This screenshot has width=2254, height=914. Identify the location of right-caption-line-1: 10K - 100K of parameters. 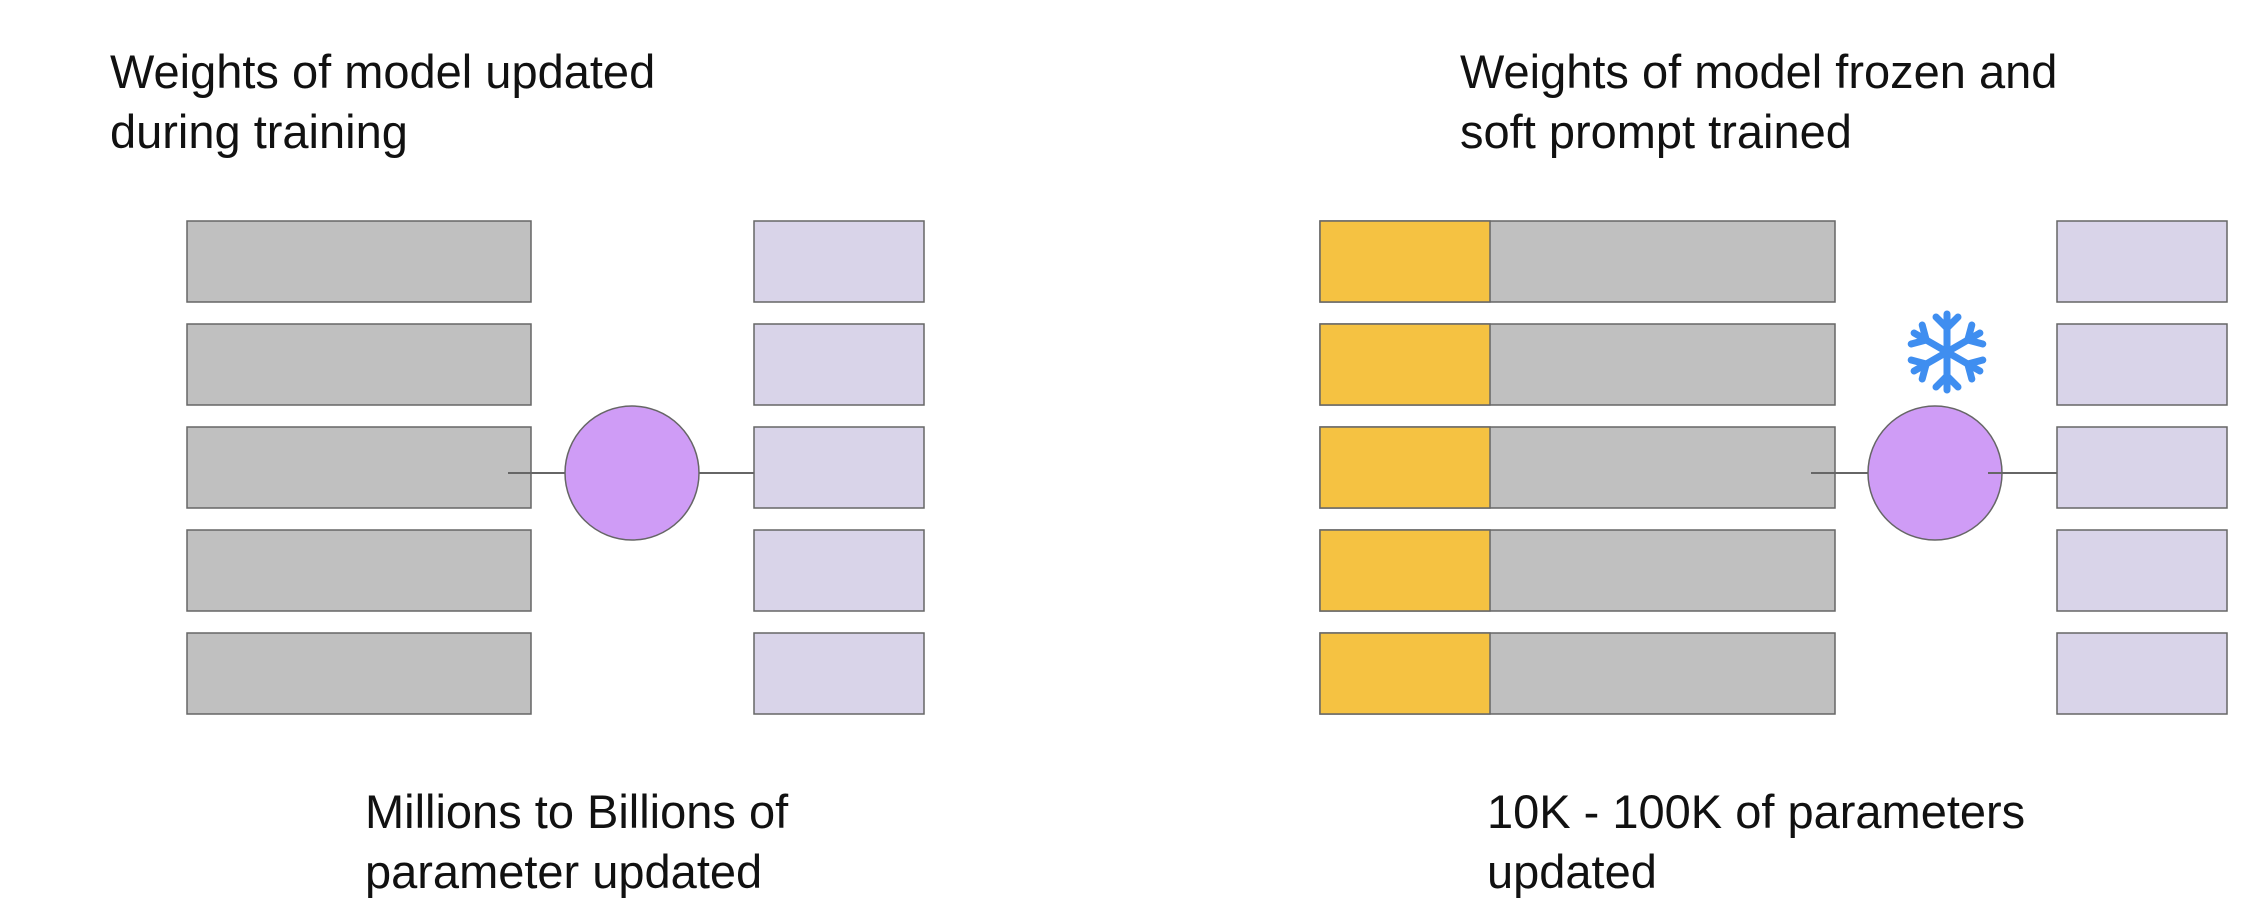
(1756, 811).